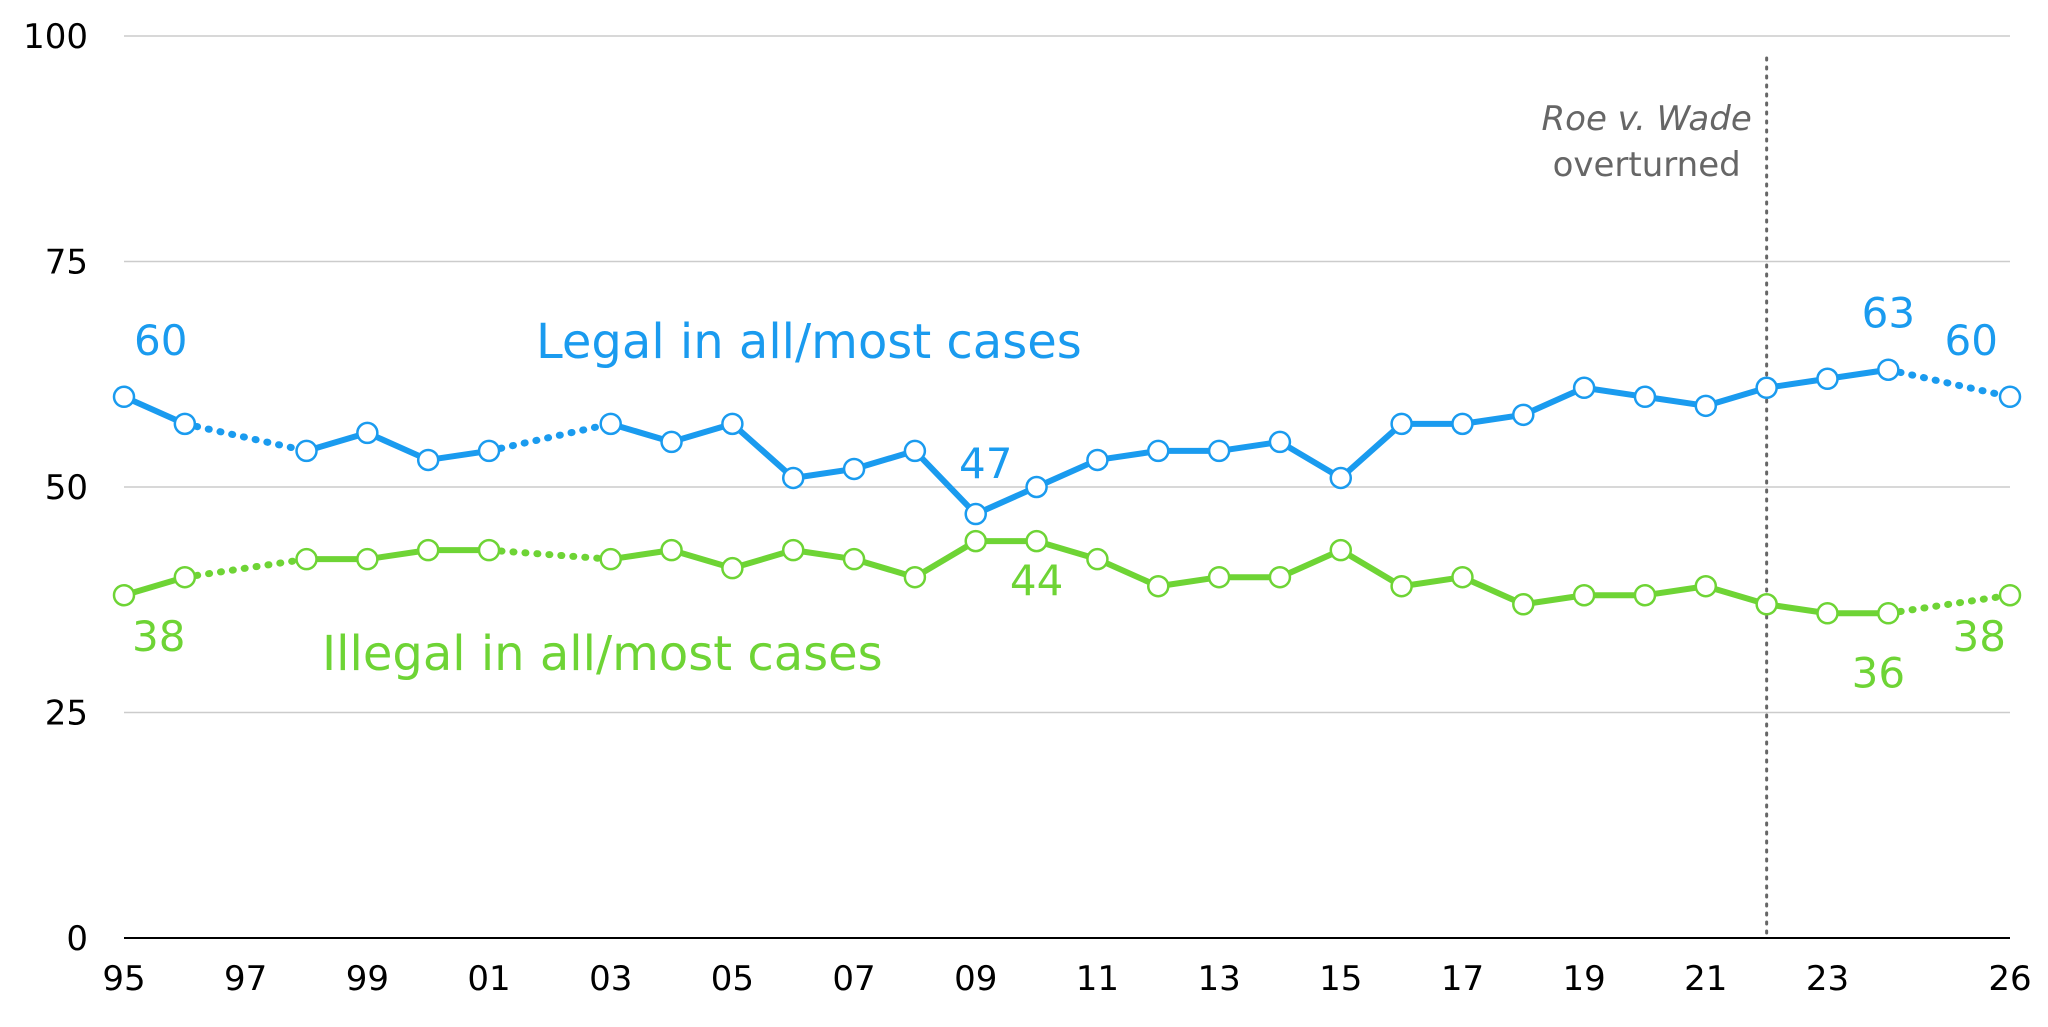  I want to click on x-tick-label: 95, so click(123, 979).